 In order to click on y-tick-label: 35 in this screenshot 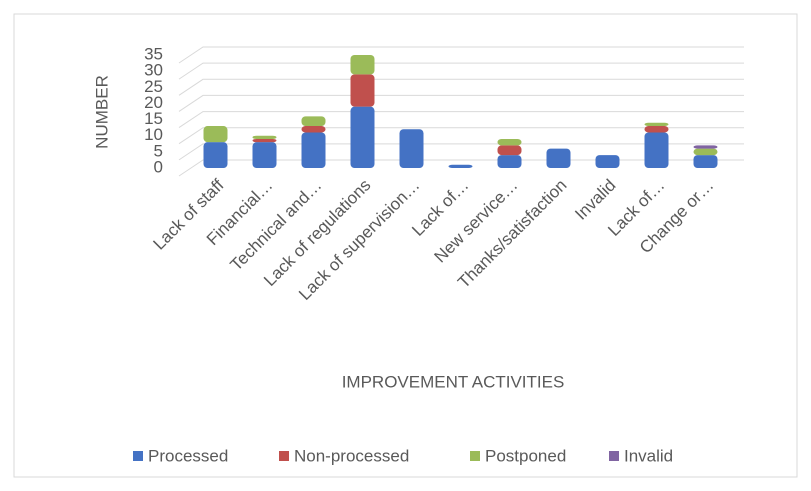, I will do `click(153, 53)`.